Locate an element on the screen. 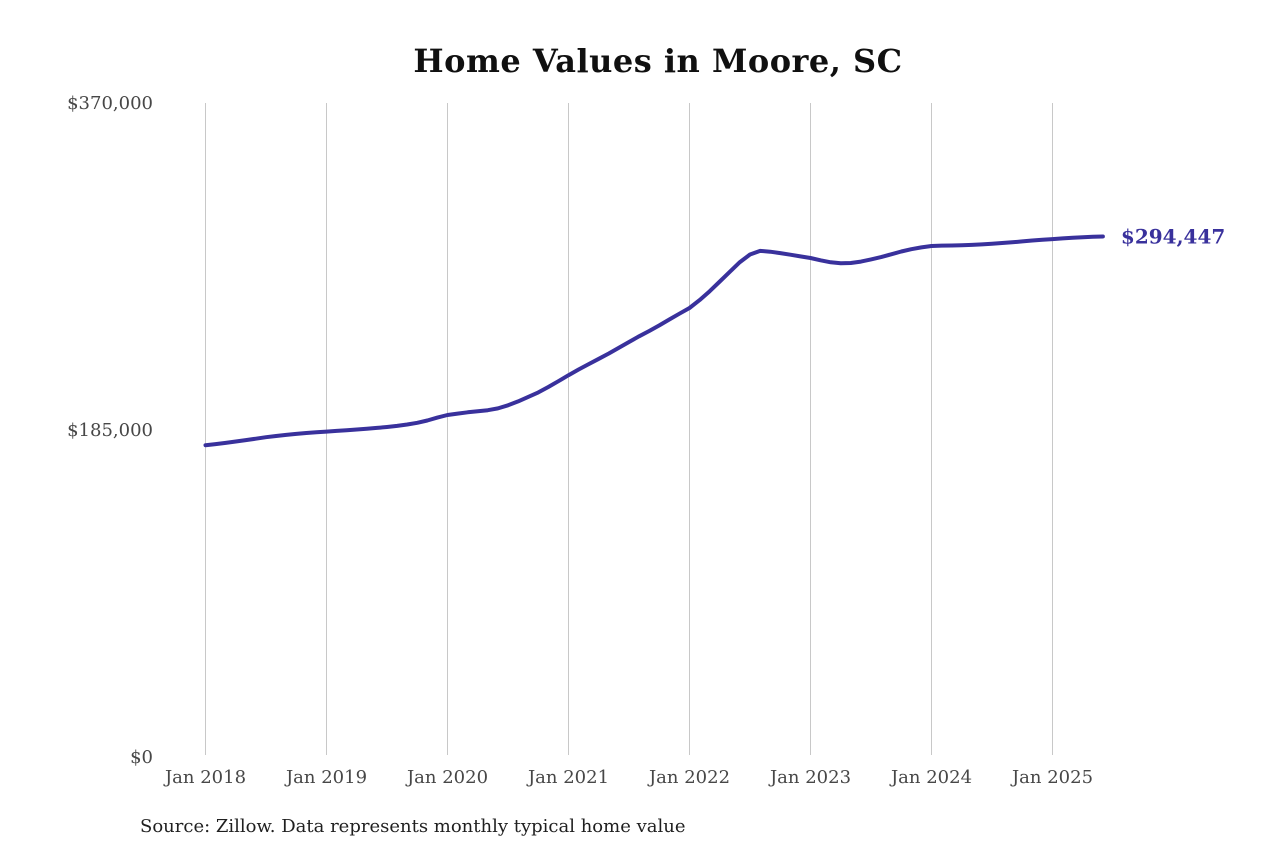 This screenshot has width=1280, height=853. final-value-label: $294,447 is located at coordinates (1173, 237).